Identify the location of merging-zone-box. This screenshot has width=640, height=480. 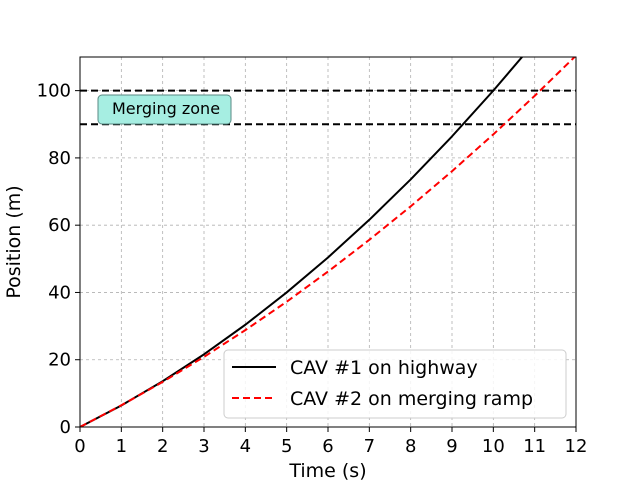
(164, 109).